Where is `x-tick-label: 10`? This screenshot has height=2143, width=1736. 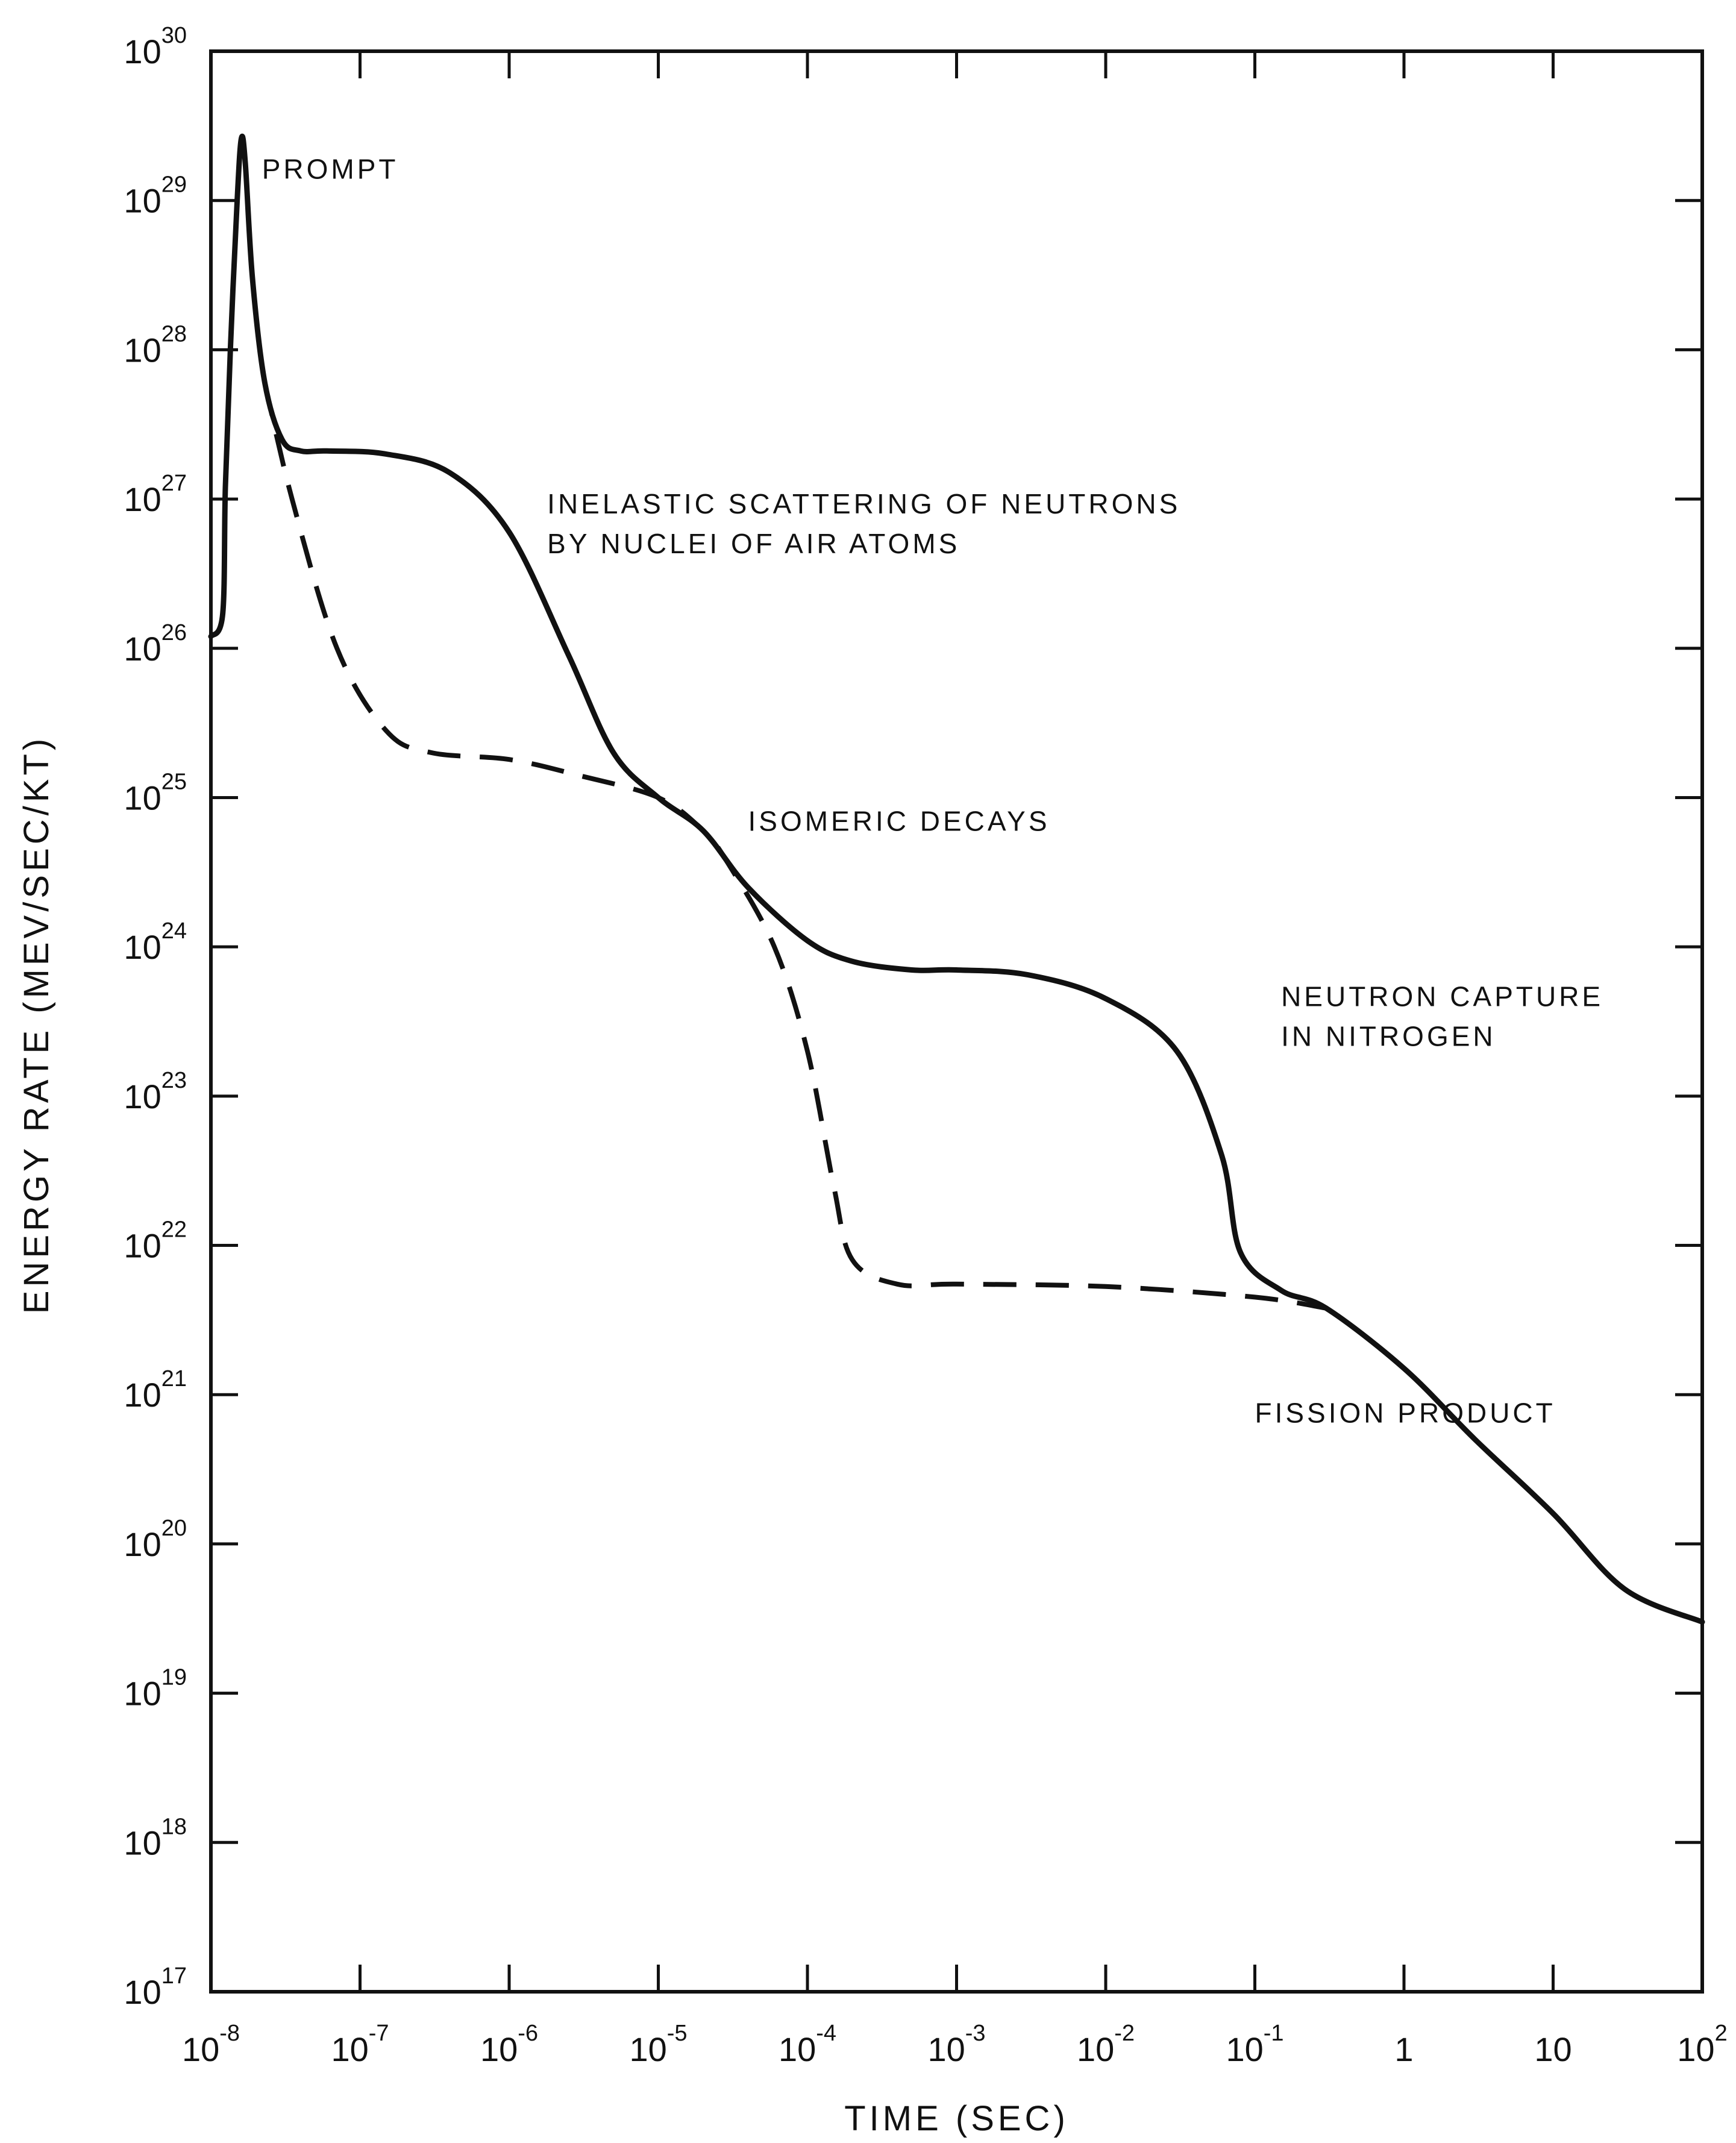
x-tick-label: 10 is located at coordinates (1552, 2049).